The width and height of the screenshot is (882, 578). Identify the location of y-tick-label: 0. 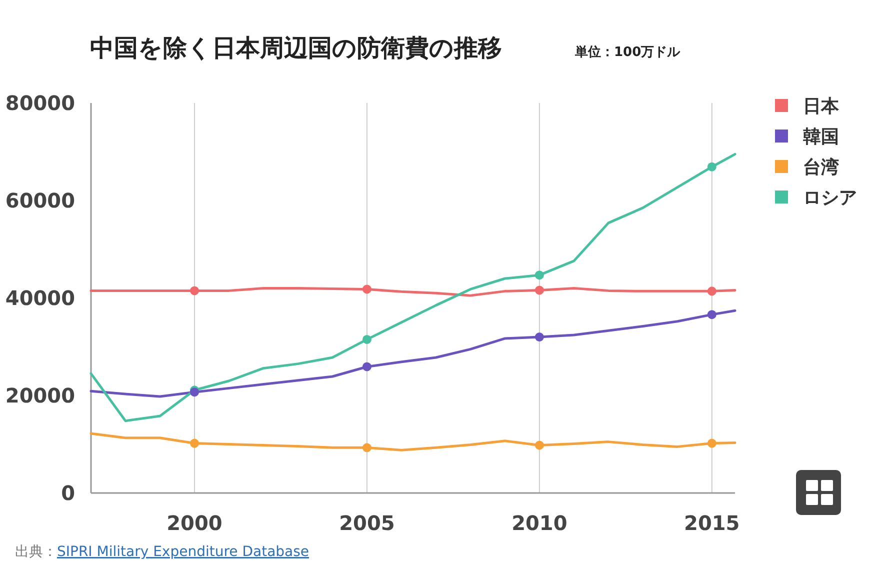
(68, 493).